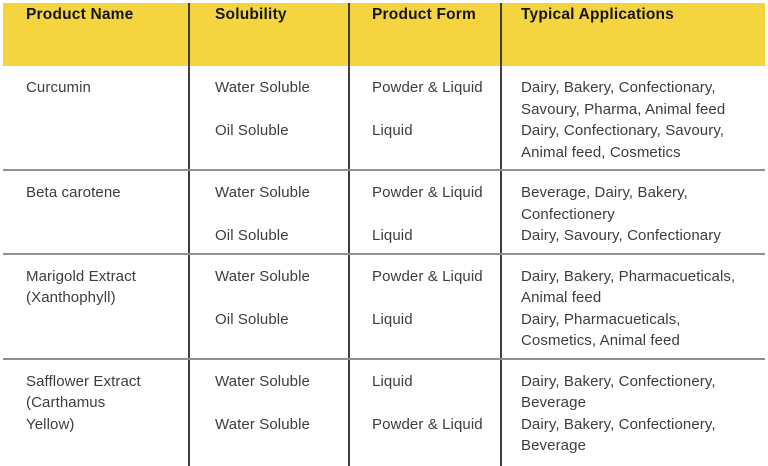 The image size is (768, 466). I want to click on applications-line: Savoury, Pharma, Animal feed, so click(623, 109).